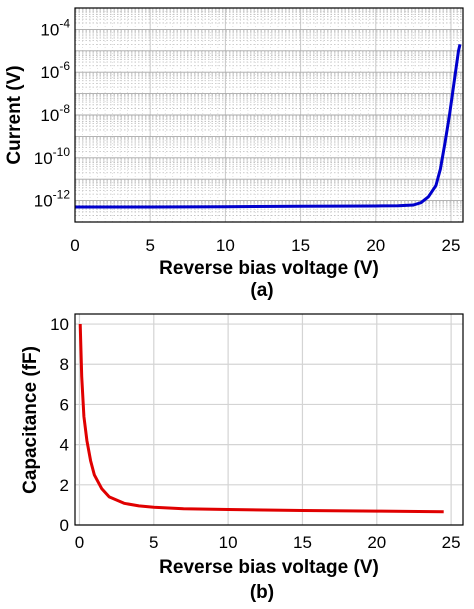 Image resolution: width=474 pixels, height=609 pixels. I want to click on panel-a-y-tick-label: 10⁻⁴, so click(55, 27).